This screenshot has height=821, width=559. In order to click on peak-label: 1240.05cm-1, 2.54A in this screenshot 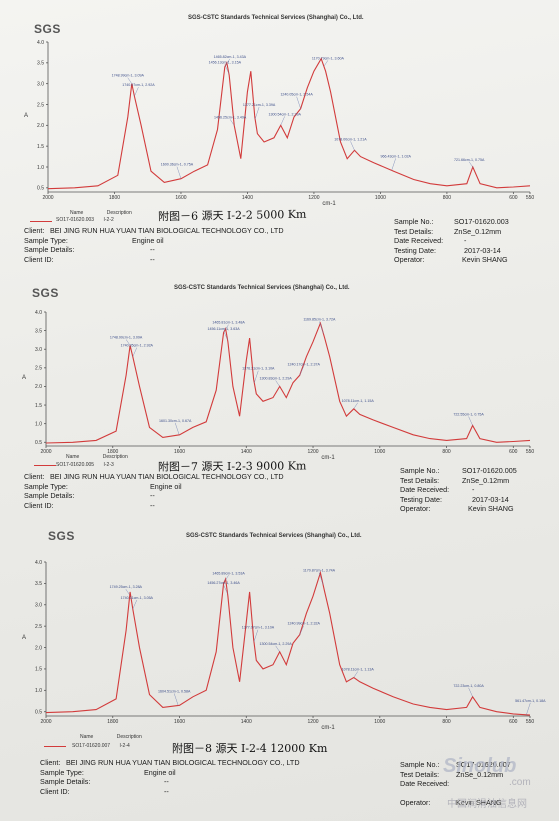, I will do `click(296, 95)`.